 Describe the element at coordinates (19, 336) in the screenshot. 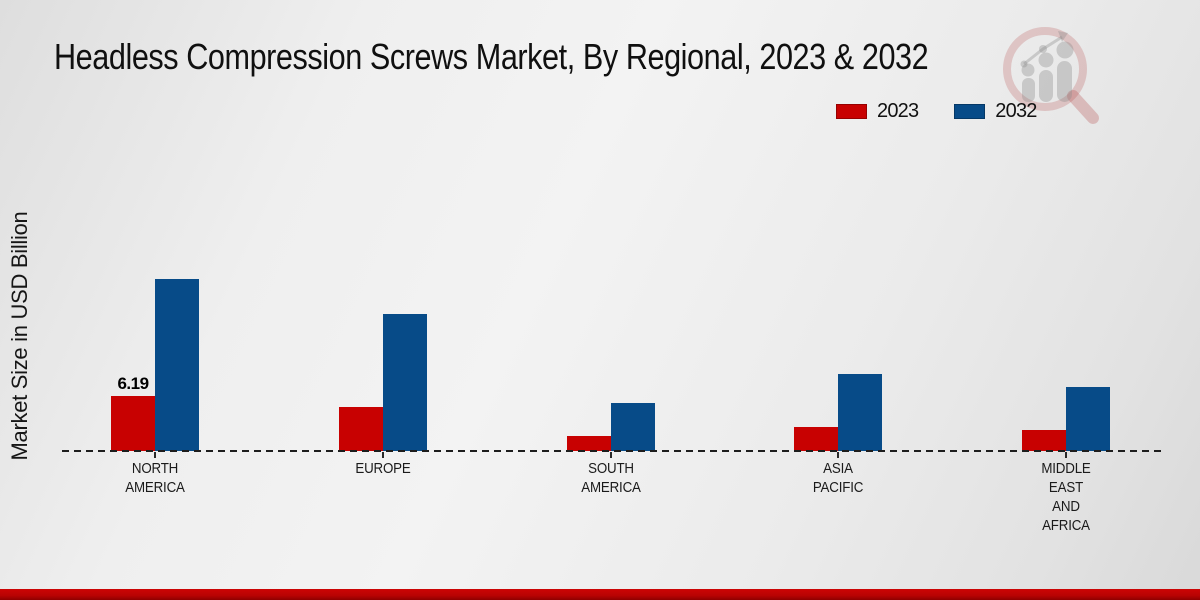

I see `y-axis-label: Market Size in USD Billion` at that location.